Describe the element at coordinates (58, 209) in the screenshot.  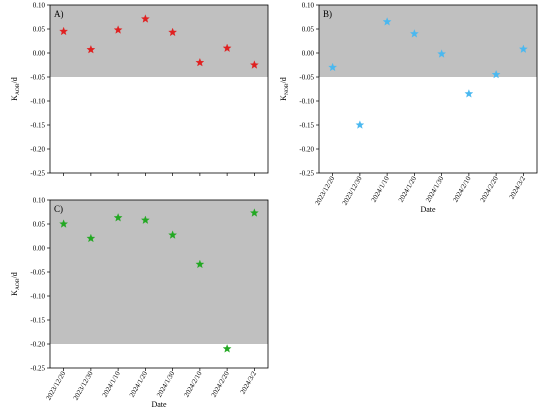
I see `panel-label: C)` at that location.